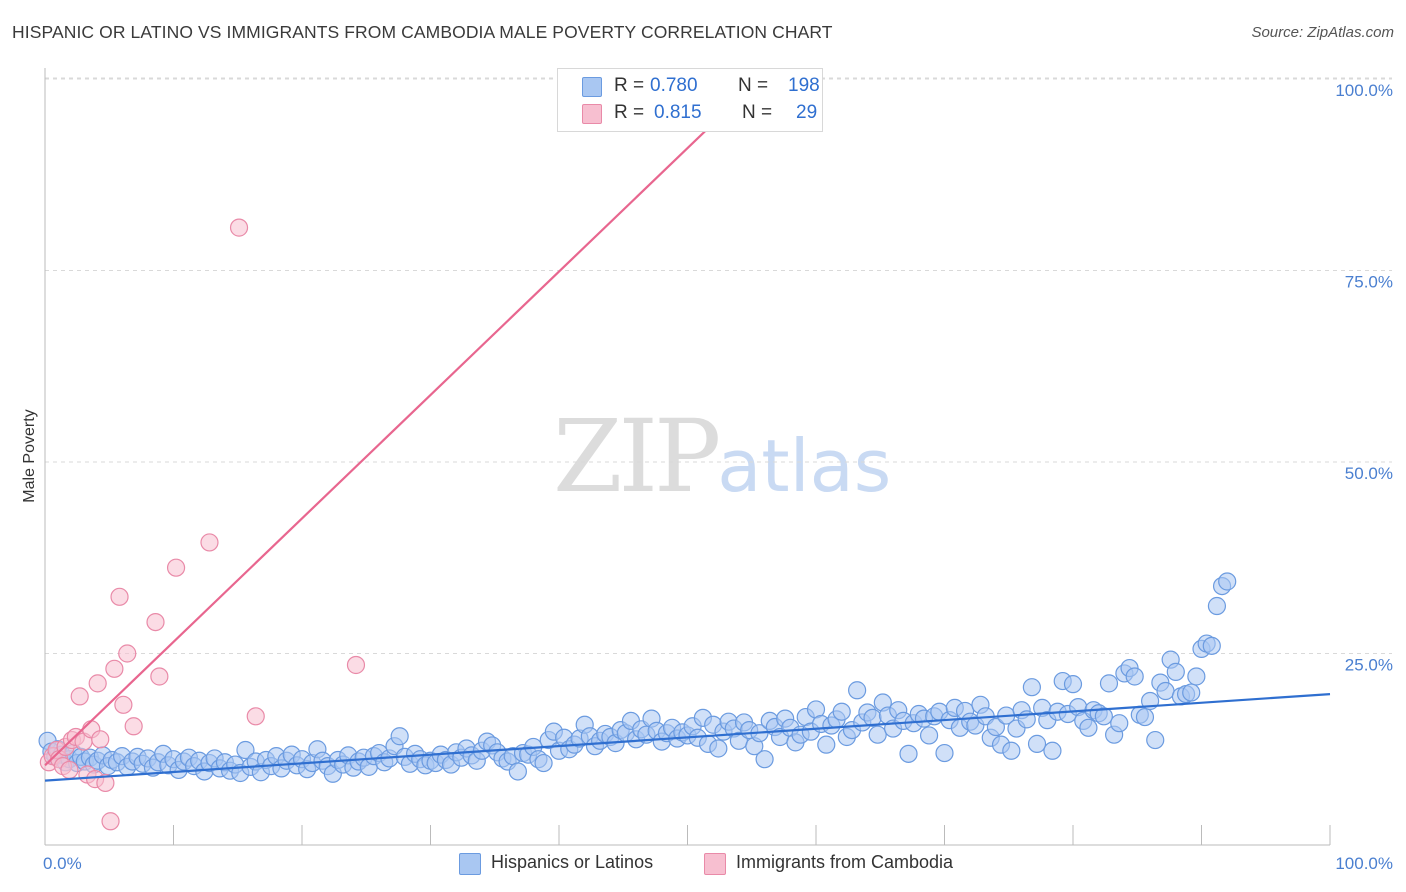 This screenshot has height=892, width=1406. I want to click on legend-swatch-hispanics, so click(592, 87).